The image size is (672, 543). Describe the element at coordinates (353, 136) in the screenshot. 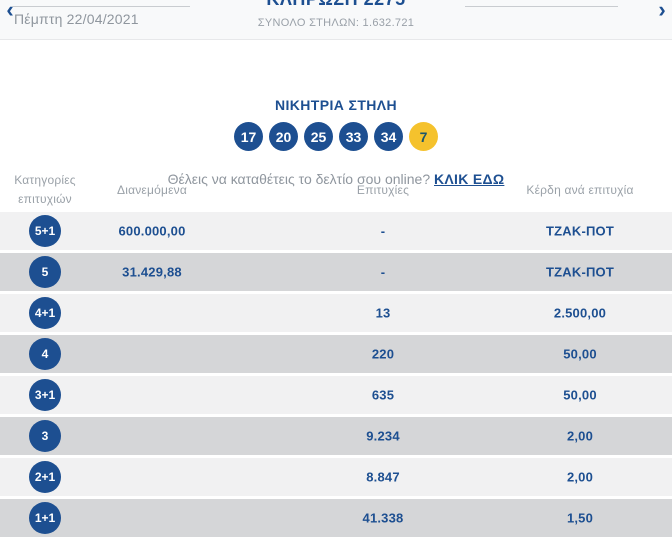

I see `number-ball: 33` at that location.